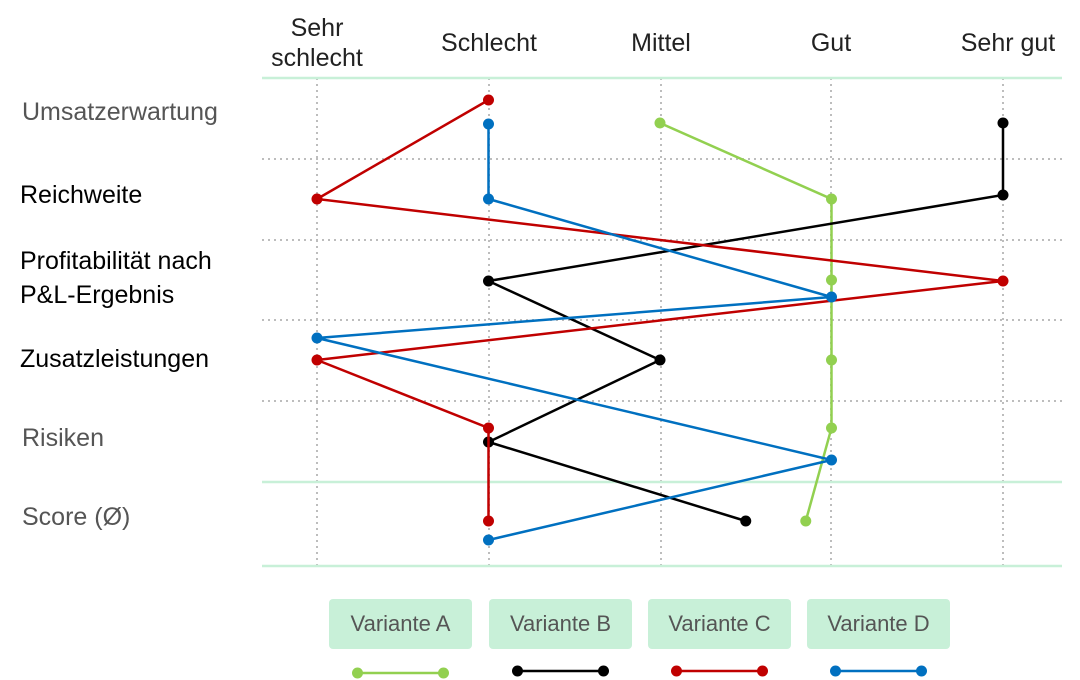  What do you see at coordinates (81, 195) in the screenshot?
I see `row-label: Reichweite` at bounding box center [81, 195].